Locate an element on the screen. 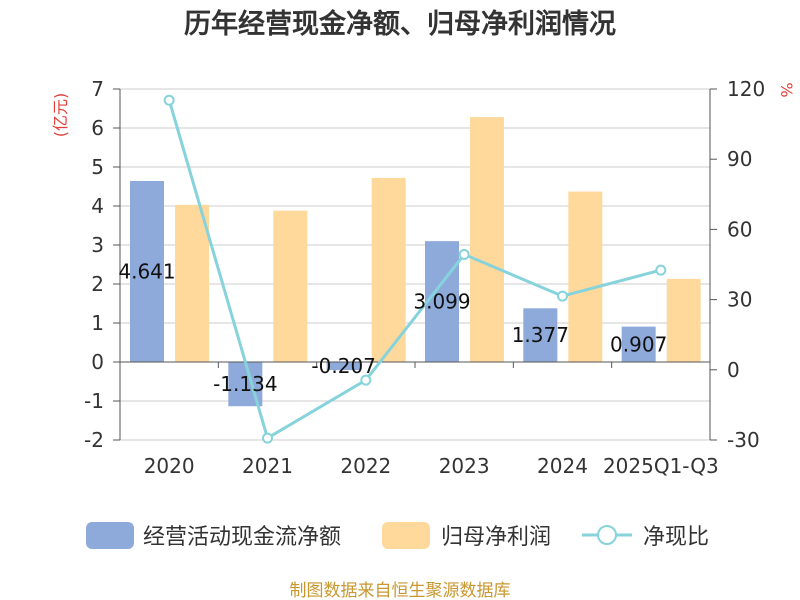 The image size is (800, 600). right-tick-label: 60 is located at coordinates (739, 229).